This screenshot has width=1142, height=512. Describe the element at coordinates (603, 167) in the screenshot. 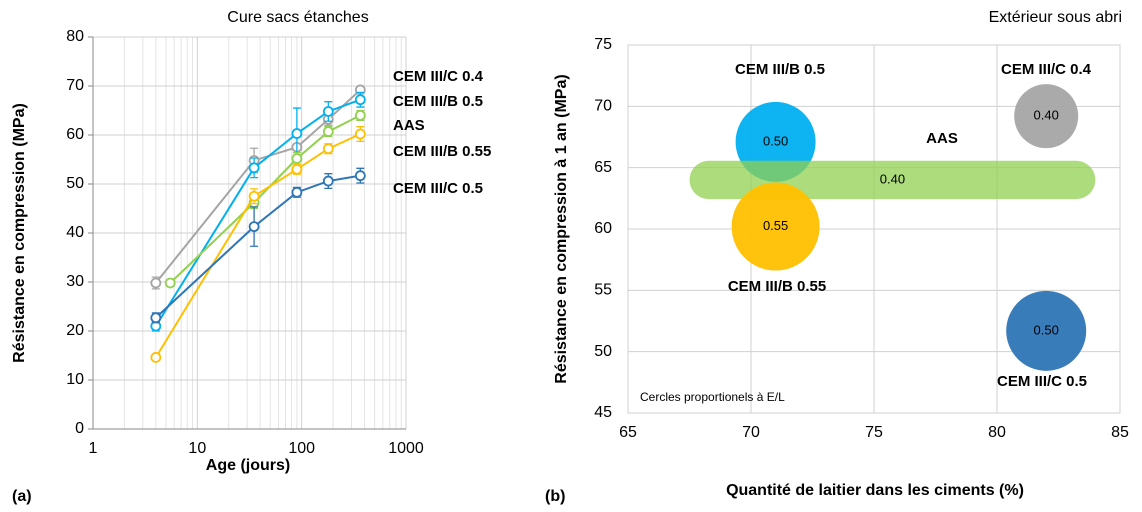

I see `y-tick-label: 65` at that location.